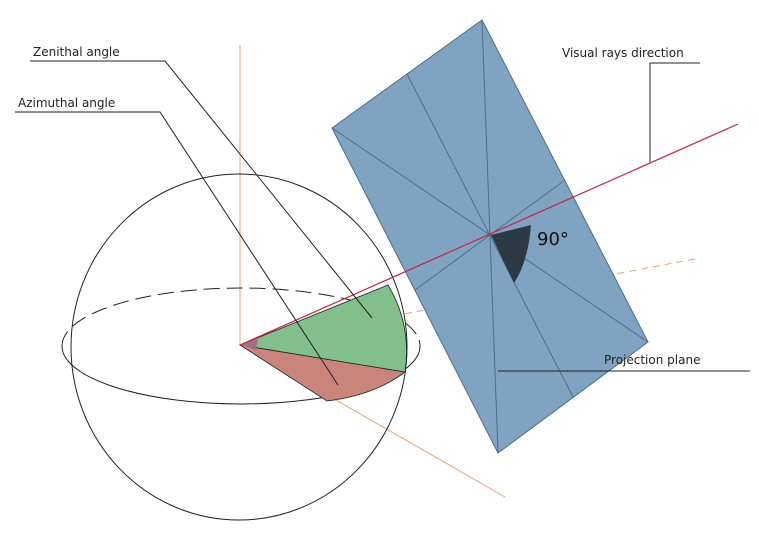  What do you see at coordinates (66, 103) in the screenshot?
I see `azimuthal-angle-label: Azimuthal angle` at bounding box center [66, 103].